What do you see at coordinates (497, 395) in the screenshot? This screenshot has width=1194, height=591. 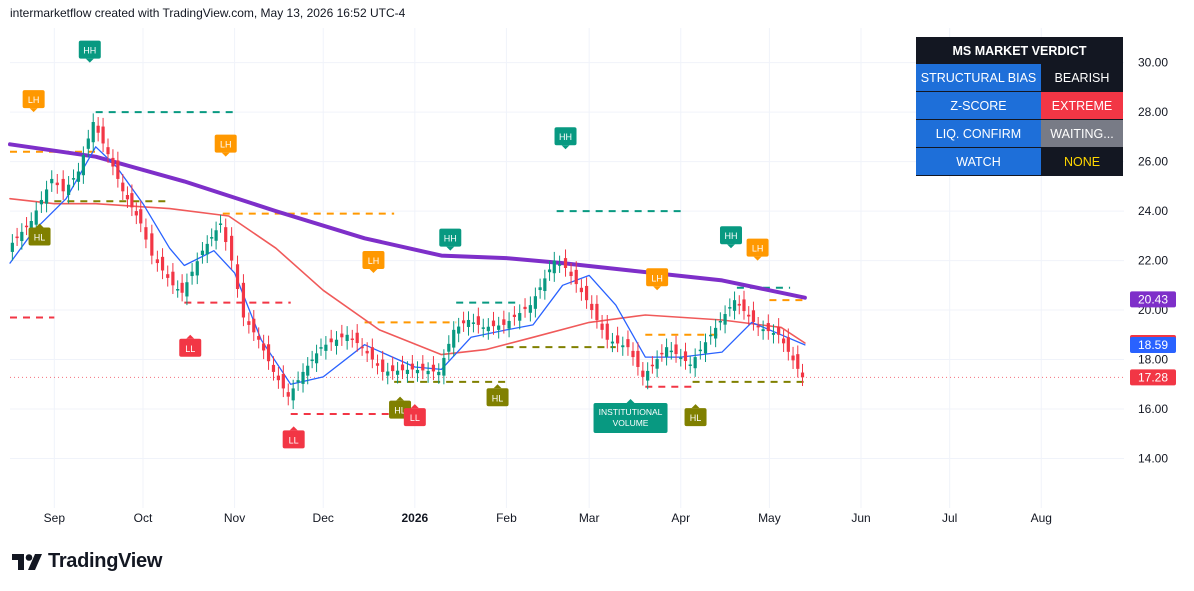 I see `structure-marker-hl: HL` at bounding box center [497, 395].